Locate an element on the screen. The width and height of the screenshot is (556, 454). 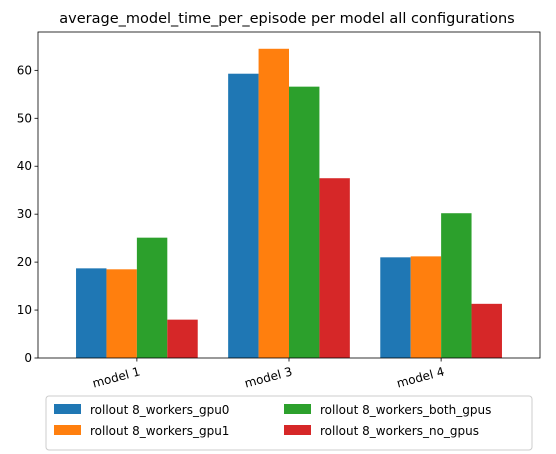
legend-label: rollout 8_workers_gpu1 is located at coordinates (159, 431).